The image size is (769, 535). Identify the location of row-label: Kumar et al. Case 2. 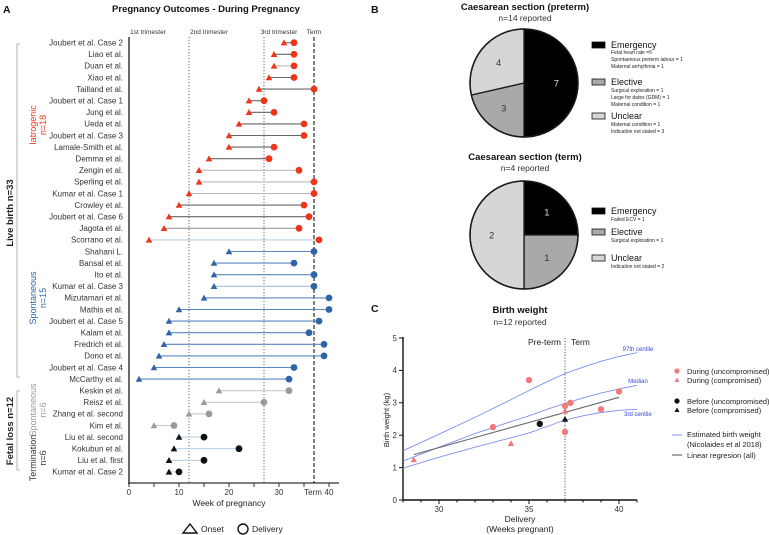
(87, 472).